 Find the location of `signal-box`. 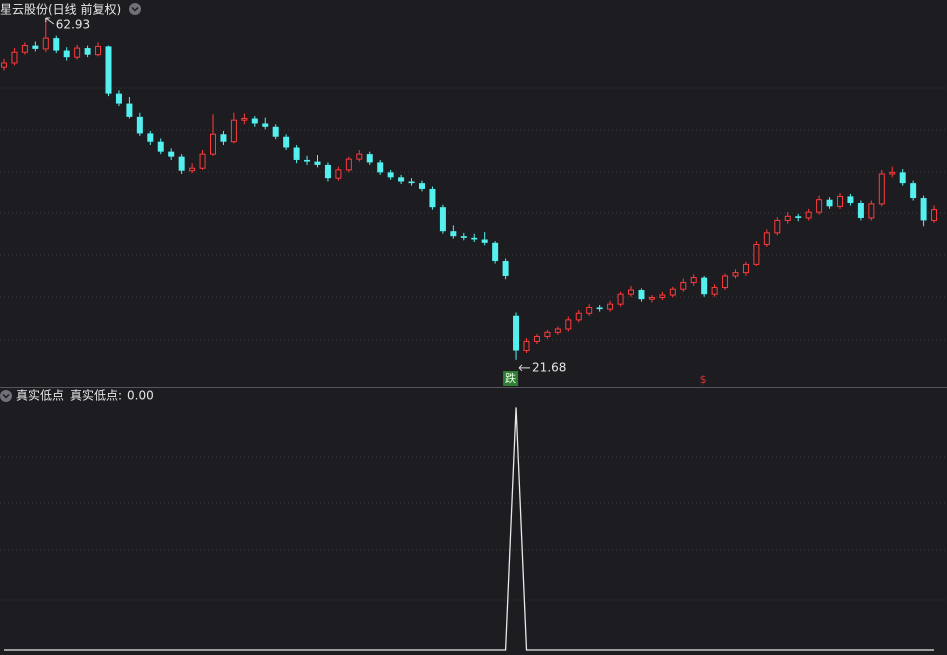

signal-box is located at coordinates (511, 378).